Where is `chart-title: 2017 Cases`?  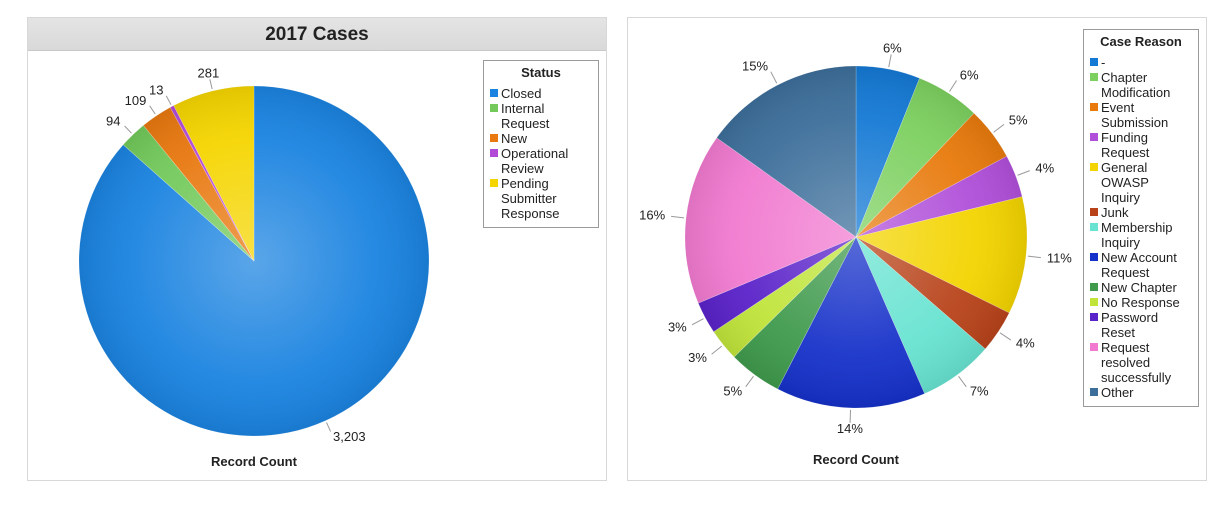
chart-title: 2017 Cases is located at coordinates (317, 34).